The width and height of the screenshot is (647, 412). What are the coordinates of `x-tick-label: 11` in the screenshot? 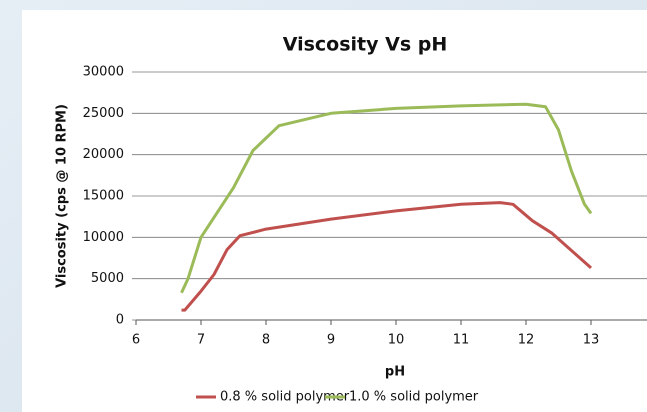 It's located at (461, 340).